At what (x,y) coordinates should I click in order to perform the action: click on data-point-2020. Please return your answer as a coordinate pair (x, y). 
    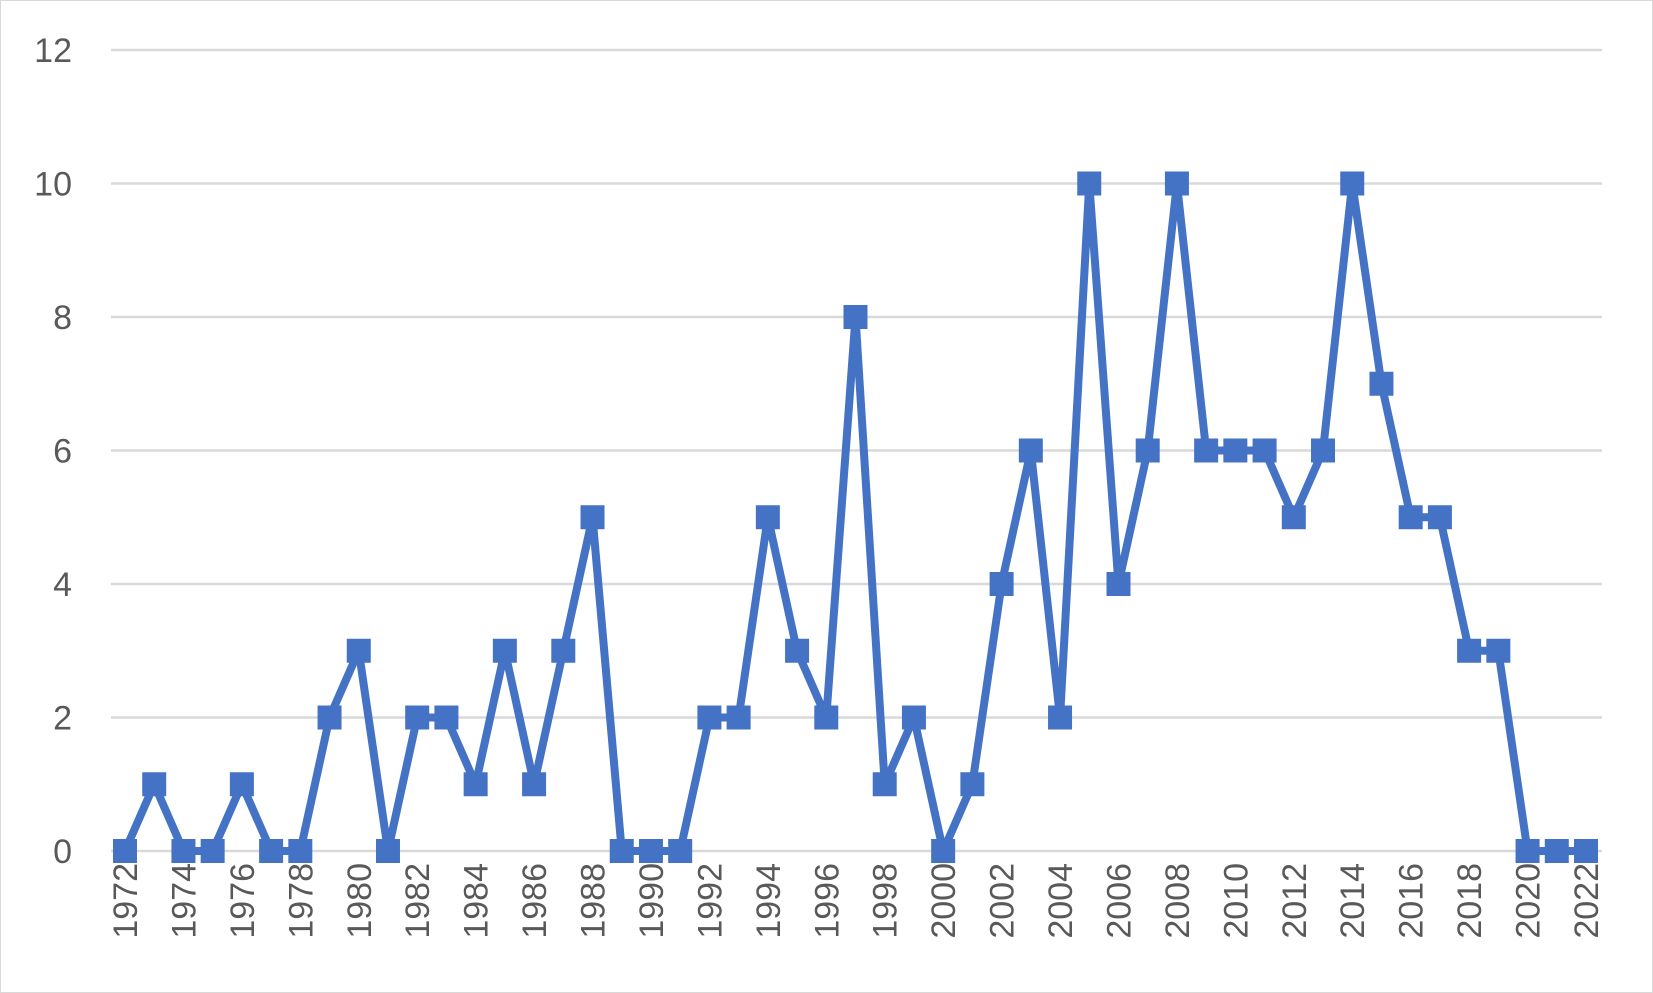
    Looking at the image, I should click on (1527, 851).